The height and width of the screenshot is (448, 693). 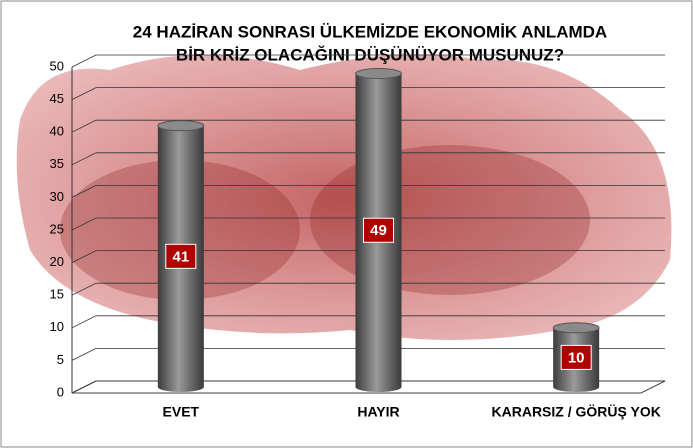 I want to click on y-tick-label: 10, so click(x=57, y=326).